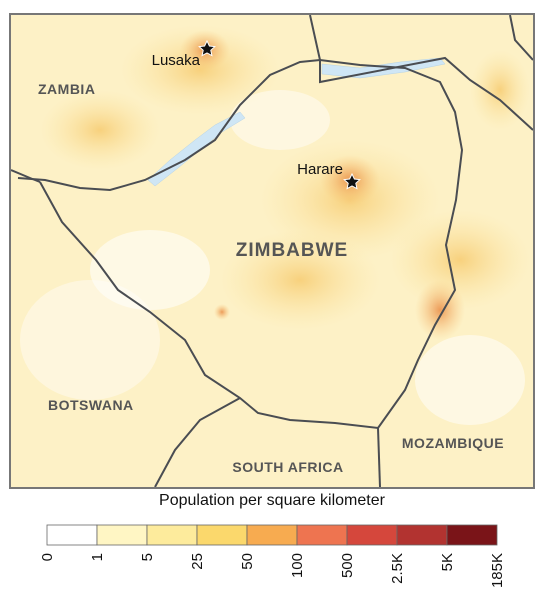 The height and width of the screenshot is (600, 545). Describe the element at coordinates (66, 89) in the screenshot. I see `country-label: ZAMBIA` at that location.